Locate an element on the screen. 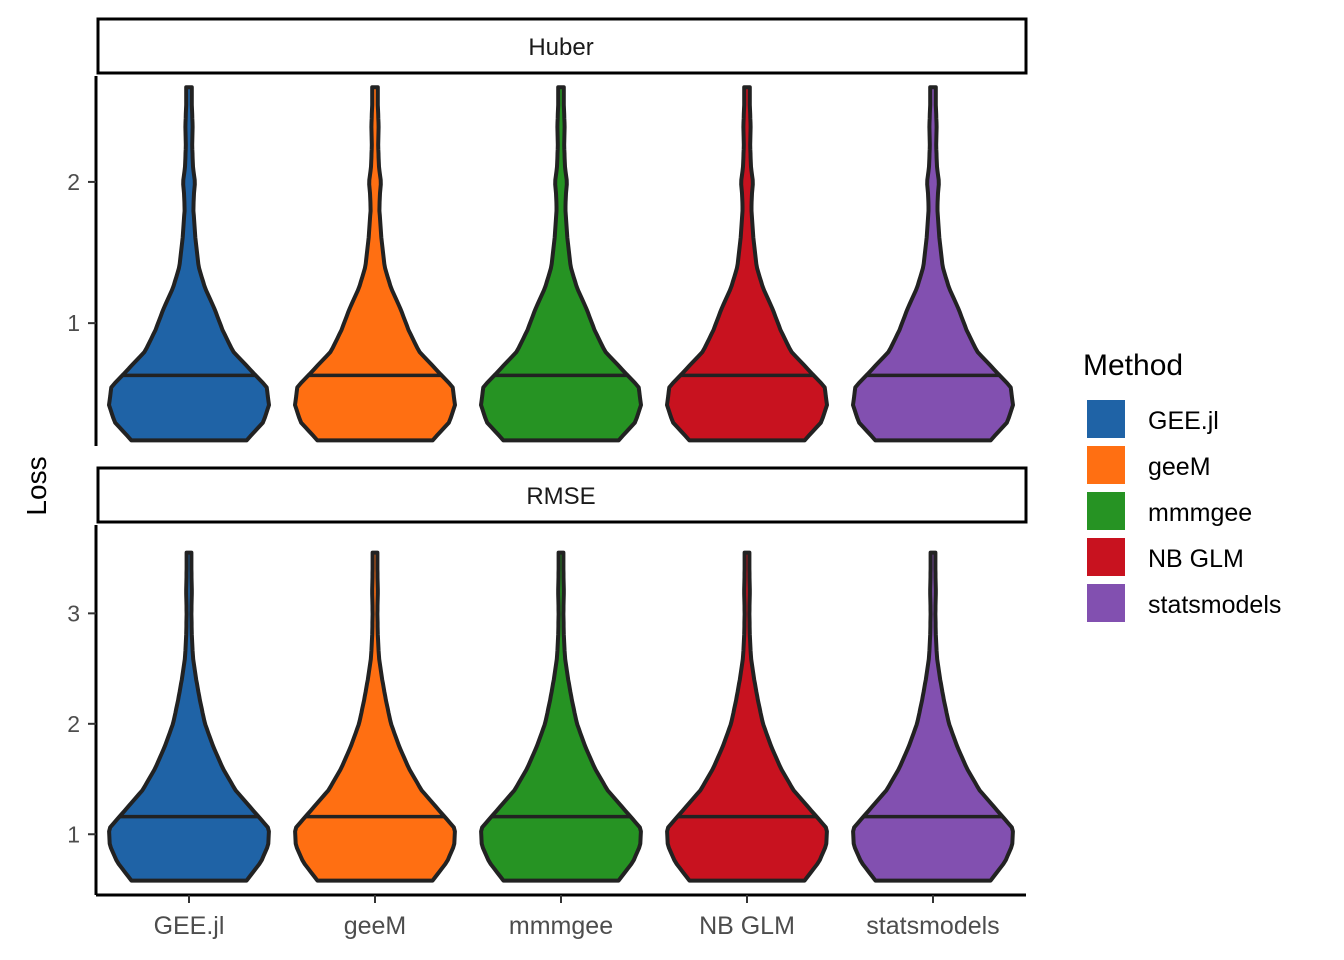 The height and width of the screenshot is (960, 1344). legend-item: mmmgee is located at coordinates (1169, 511).